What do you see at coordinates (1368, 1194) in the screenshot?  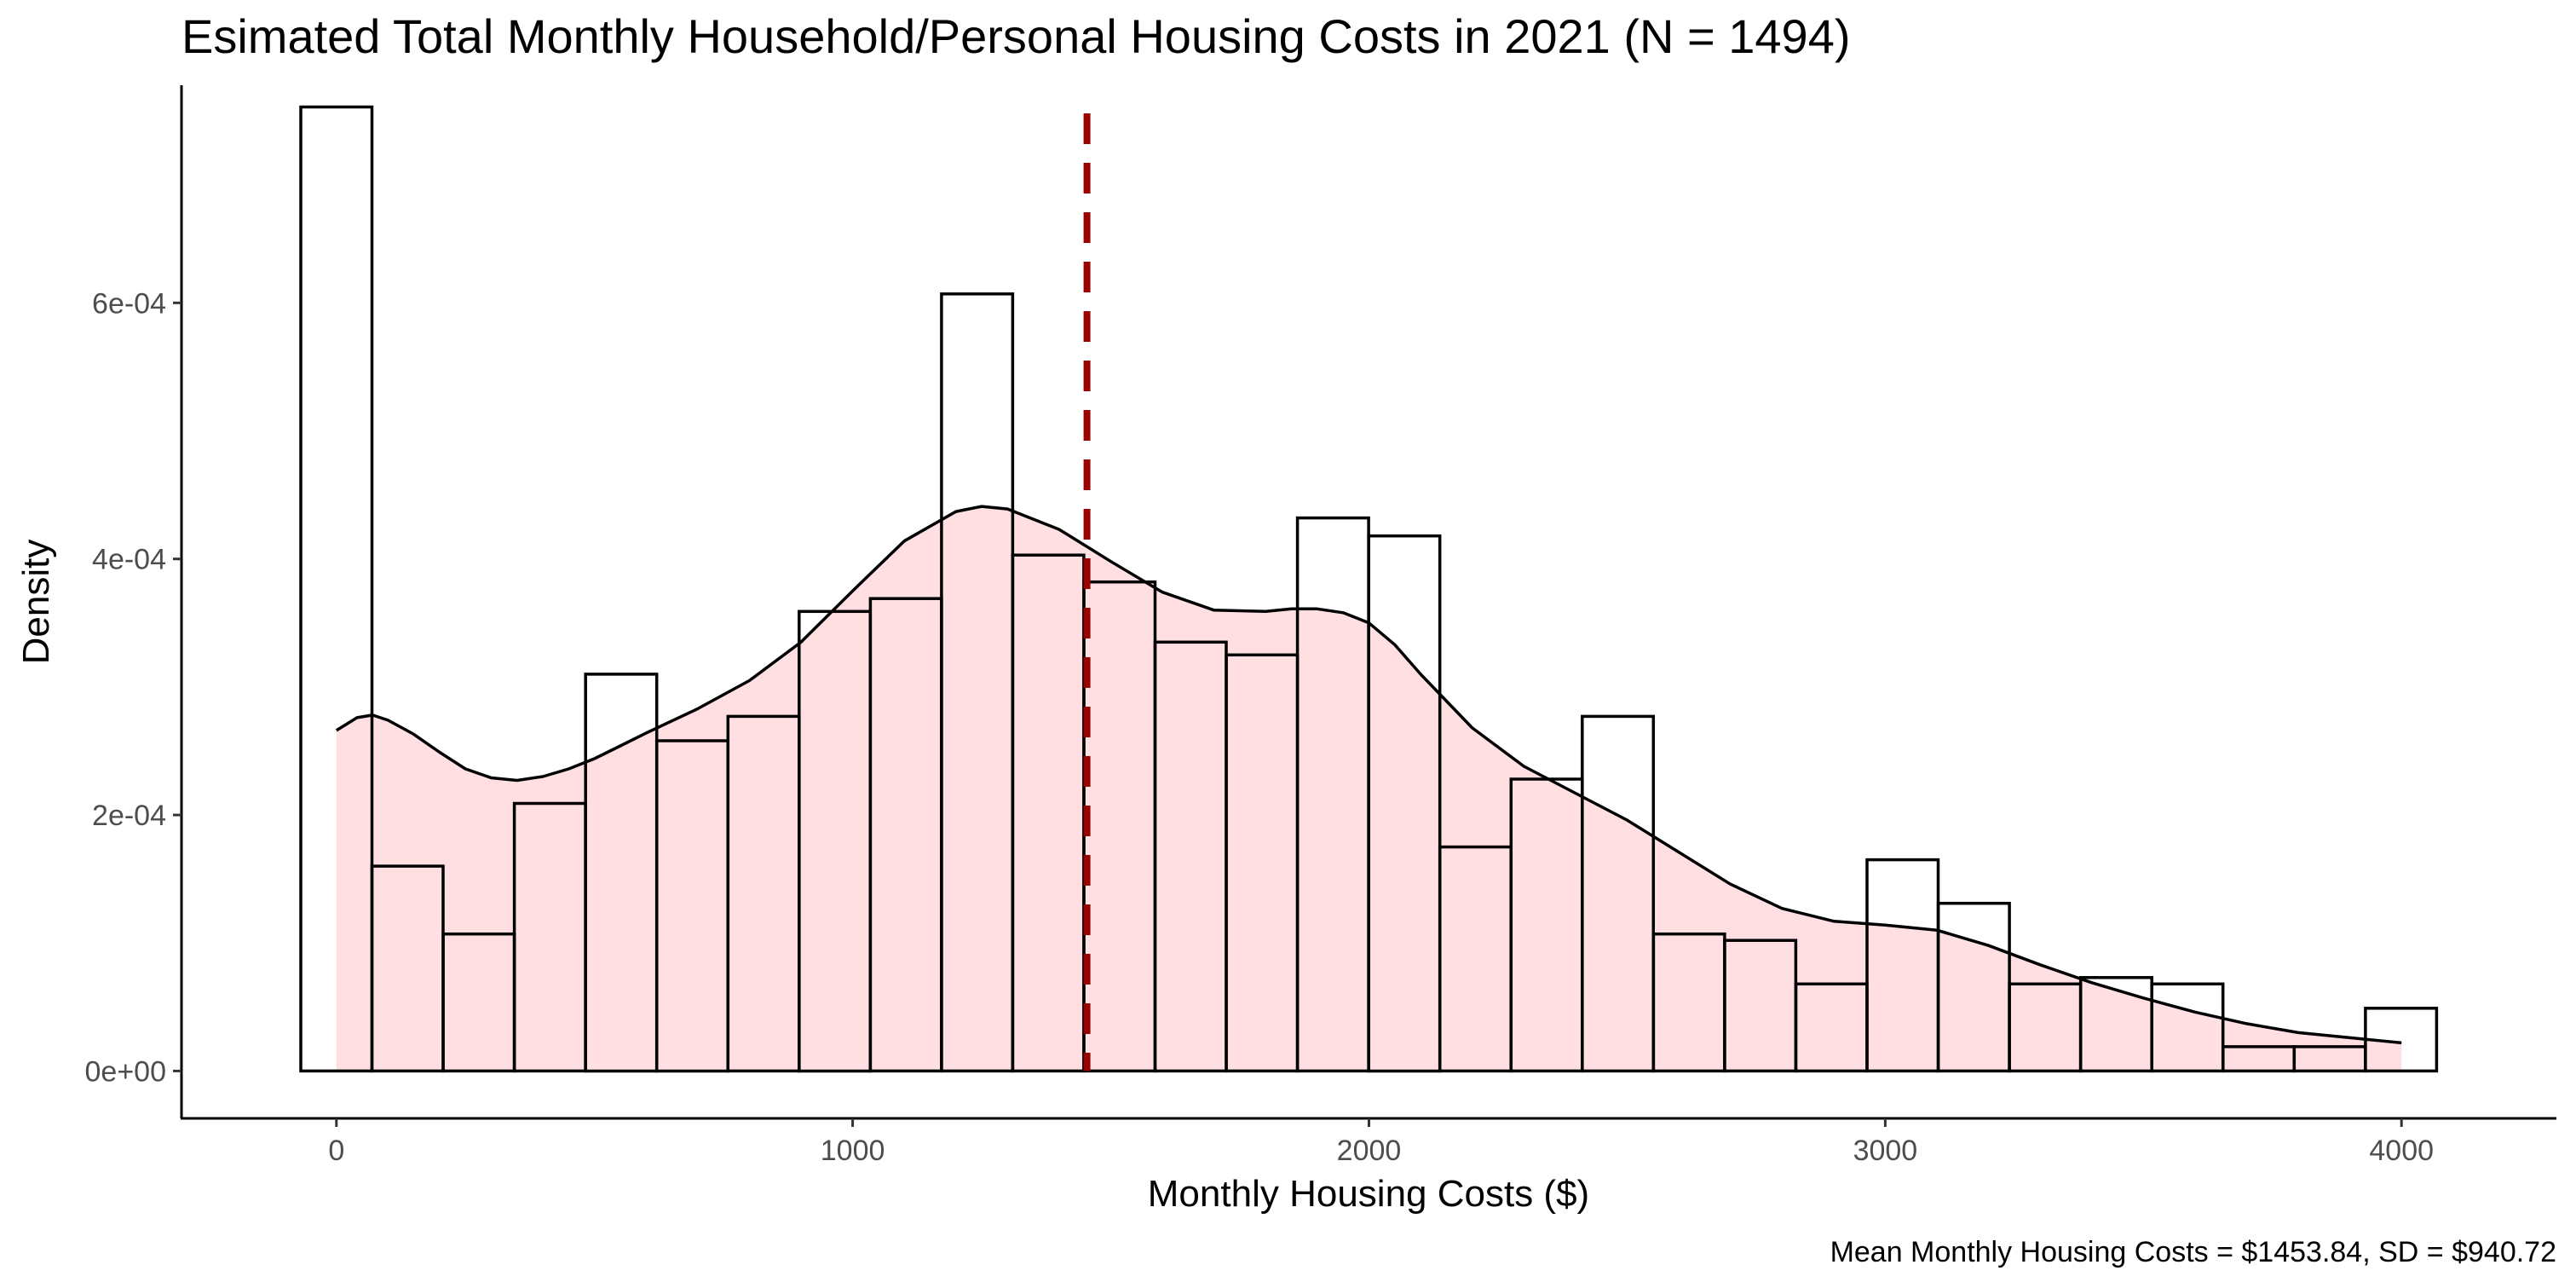 I see `x-axis-title: Monthly Housing Costs ($)` at bounding box center [1368, 1194].